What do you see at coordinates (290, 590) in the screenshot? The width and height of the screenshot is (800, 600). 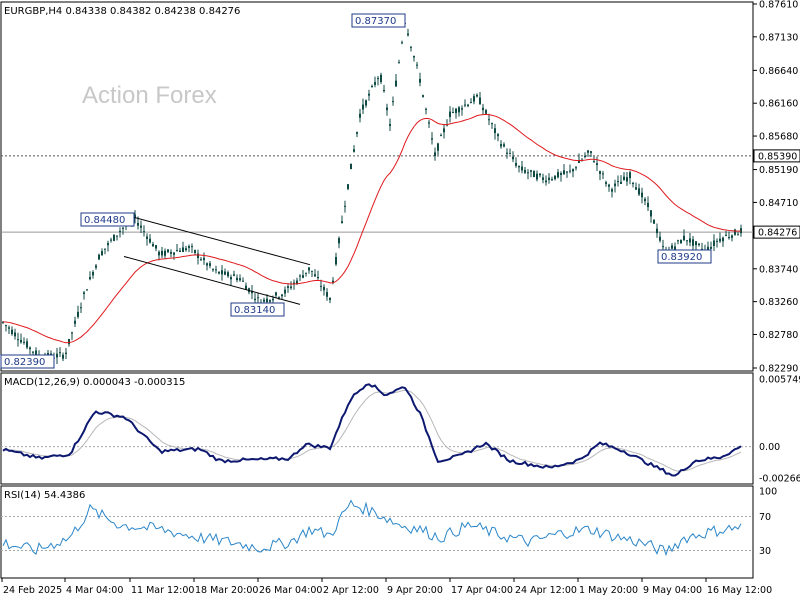 I see `x-tick-label: 26 Mar 04:00` at bounding box center [290, 590].